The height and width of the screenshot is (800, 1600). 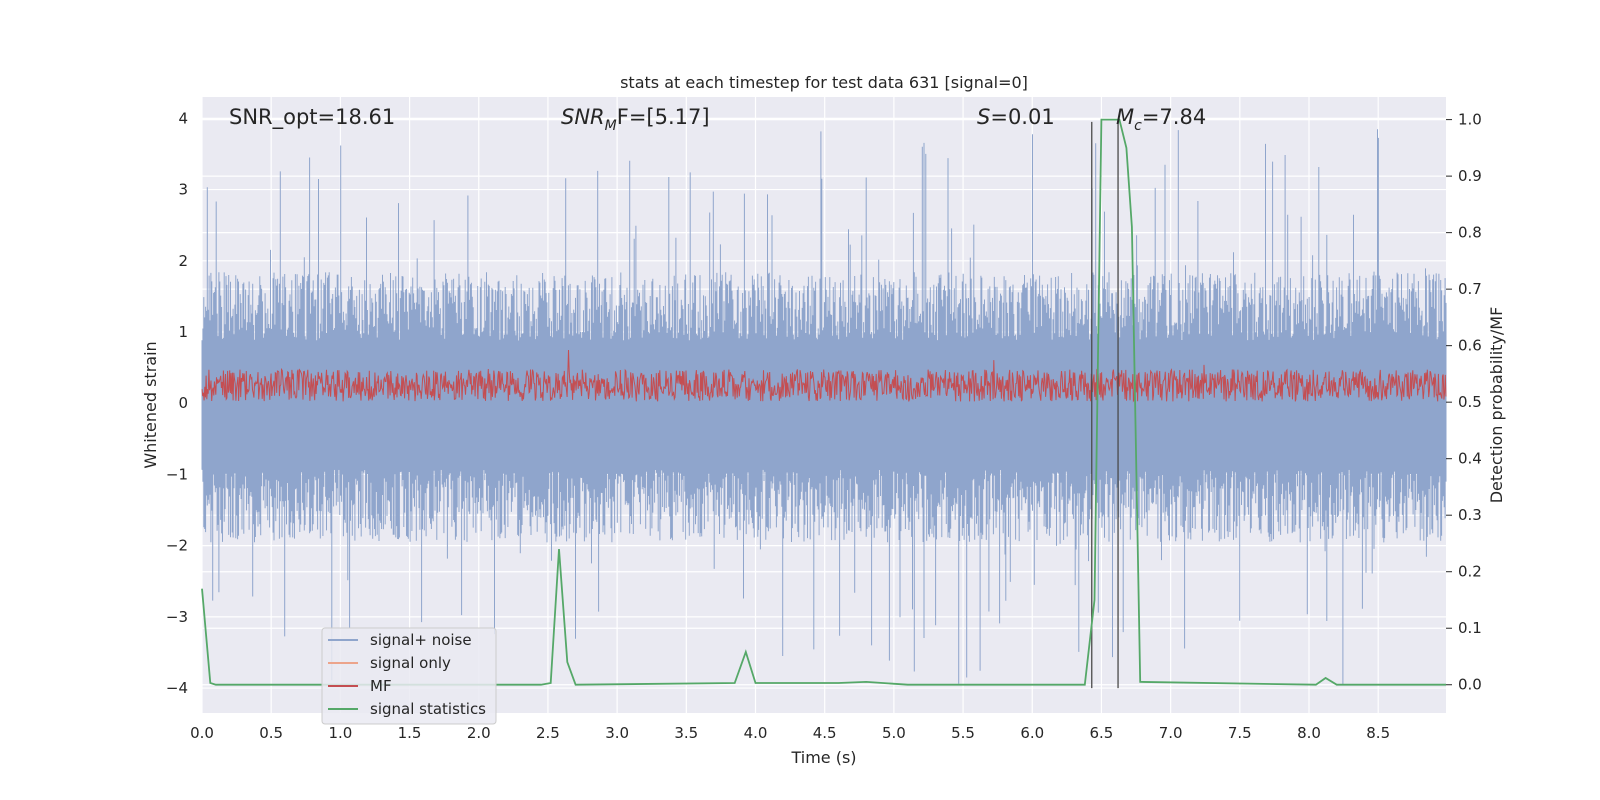 What do you see at coordinates (1470, 289) in the screenshot?
I see `y2-tick-label-3: 0.7` at bounding box center [1470, 289].